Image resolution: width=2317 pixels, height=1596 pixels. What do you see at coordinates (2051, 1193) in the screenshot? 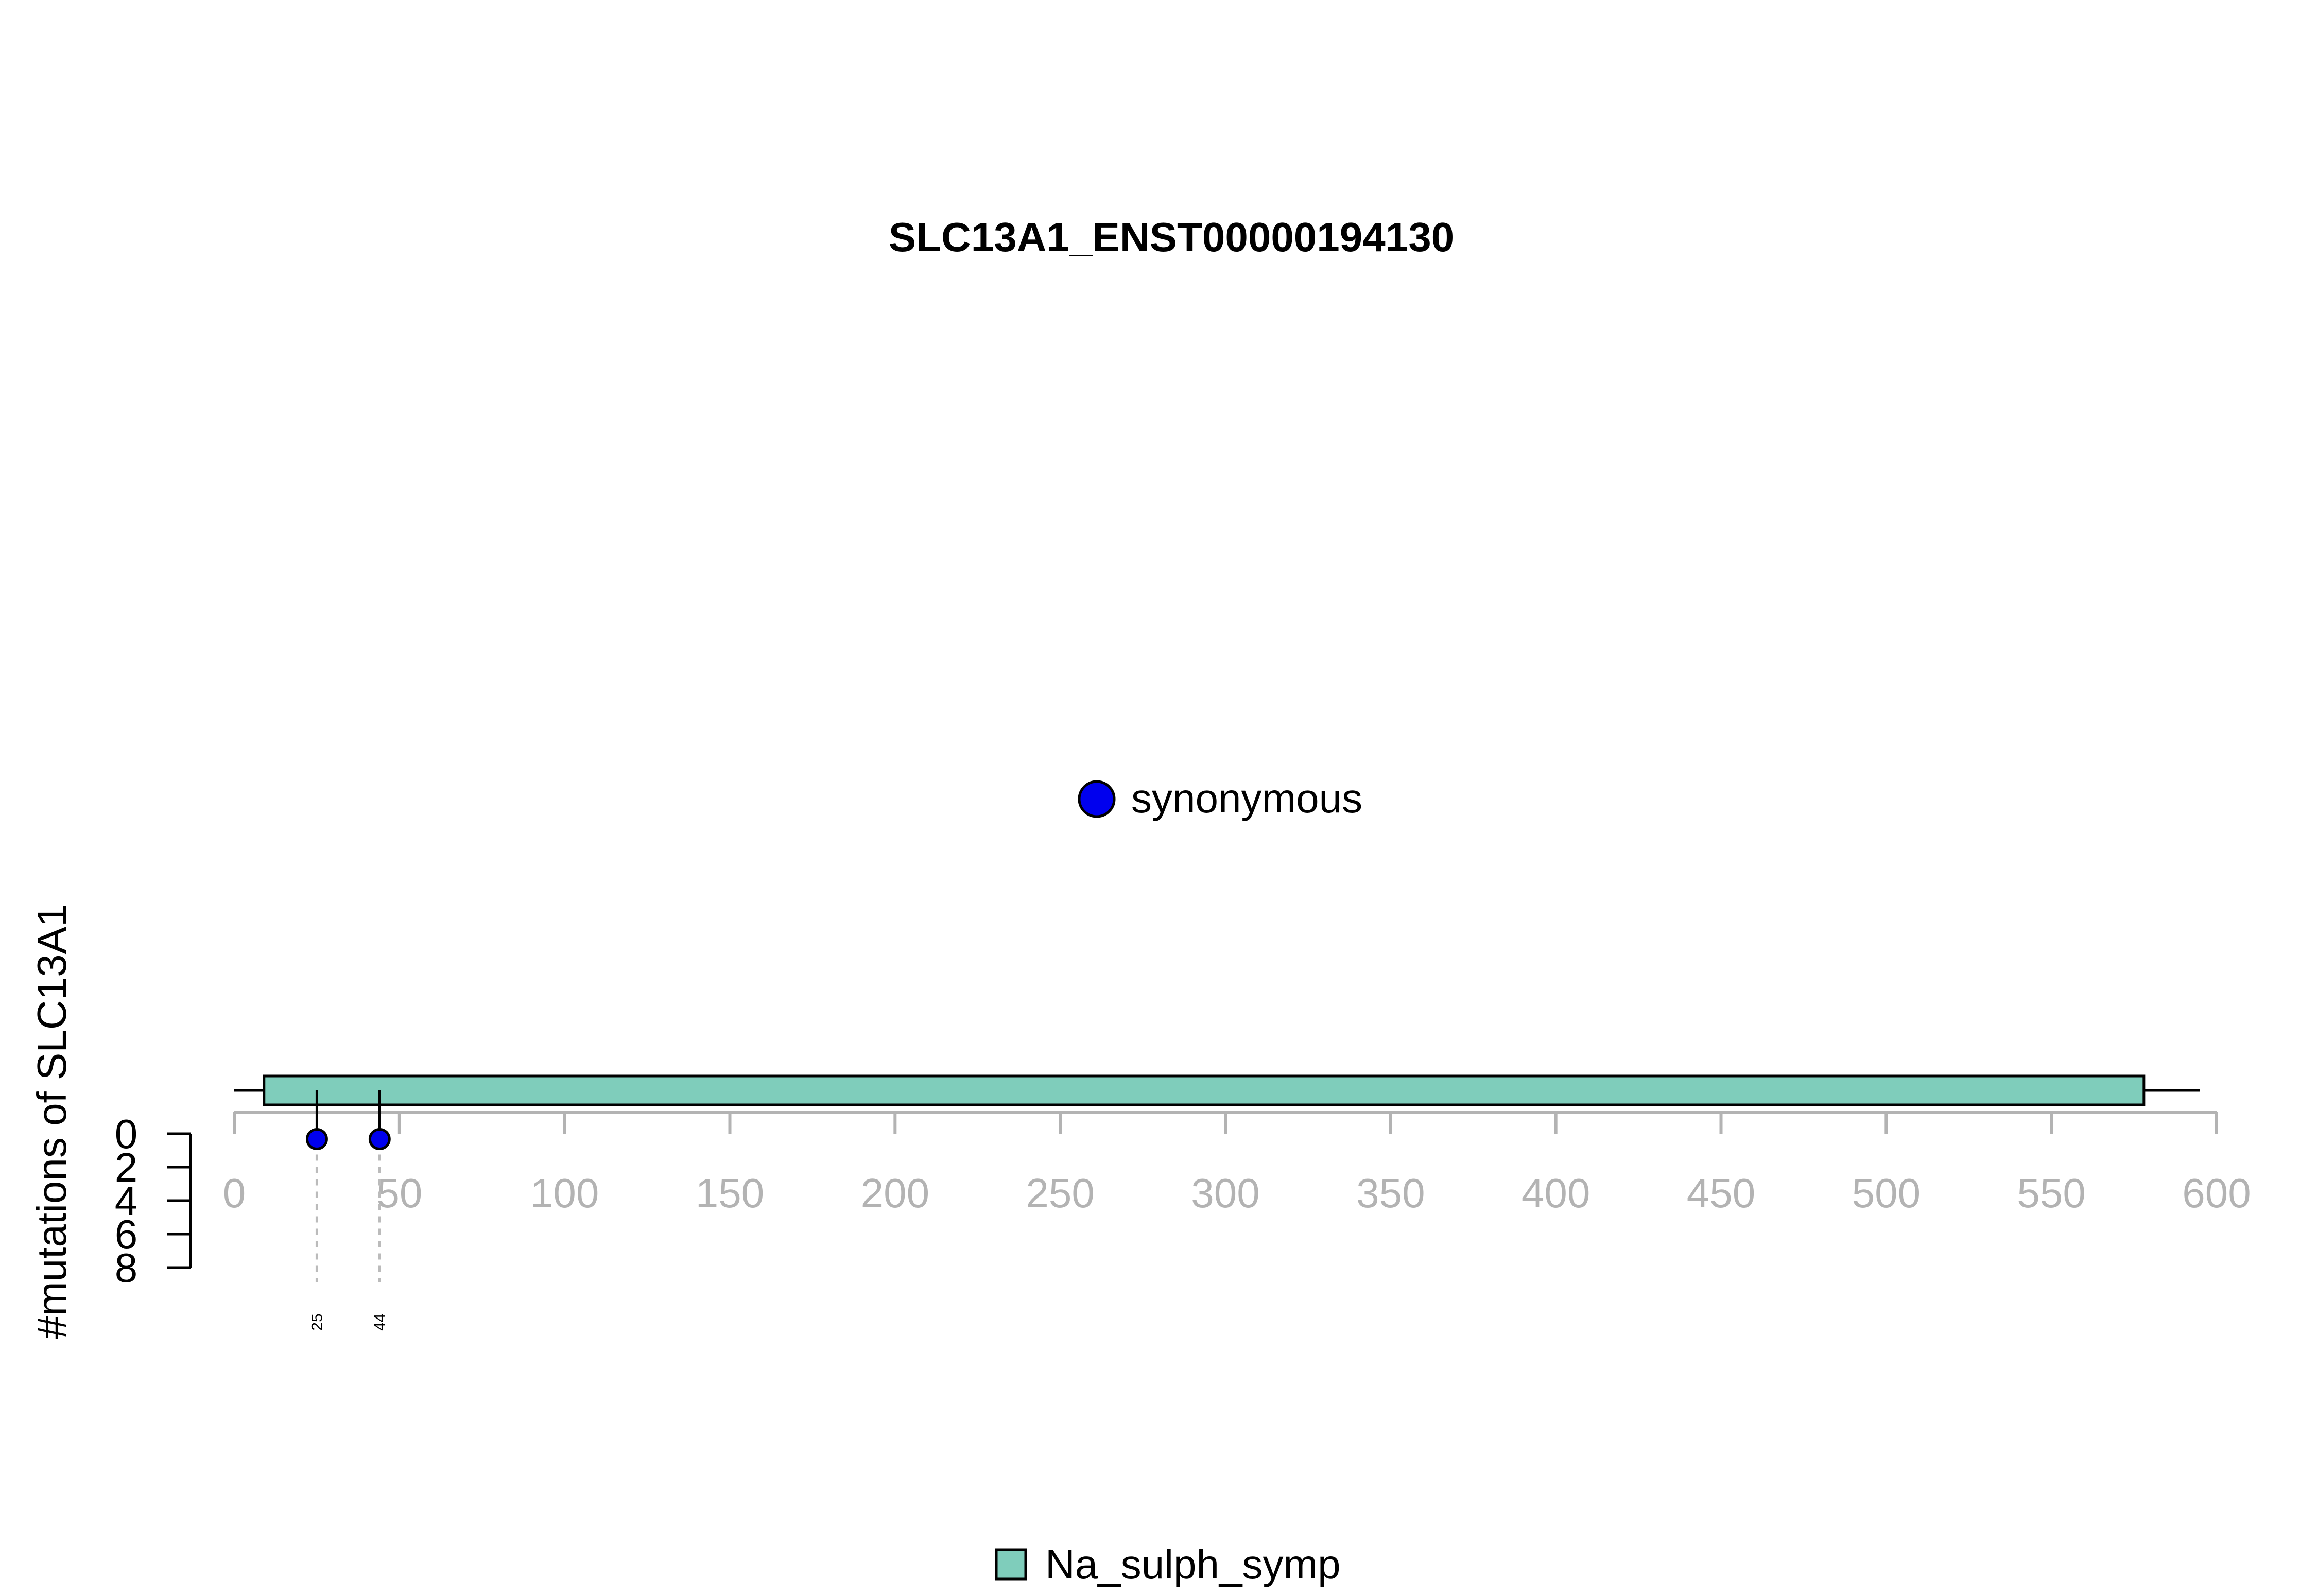
I see `x-tick-label: 550` at bounding box center [2051, 1193].